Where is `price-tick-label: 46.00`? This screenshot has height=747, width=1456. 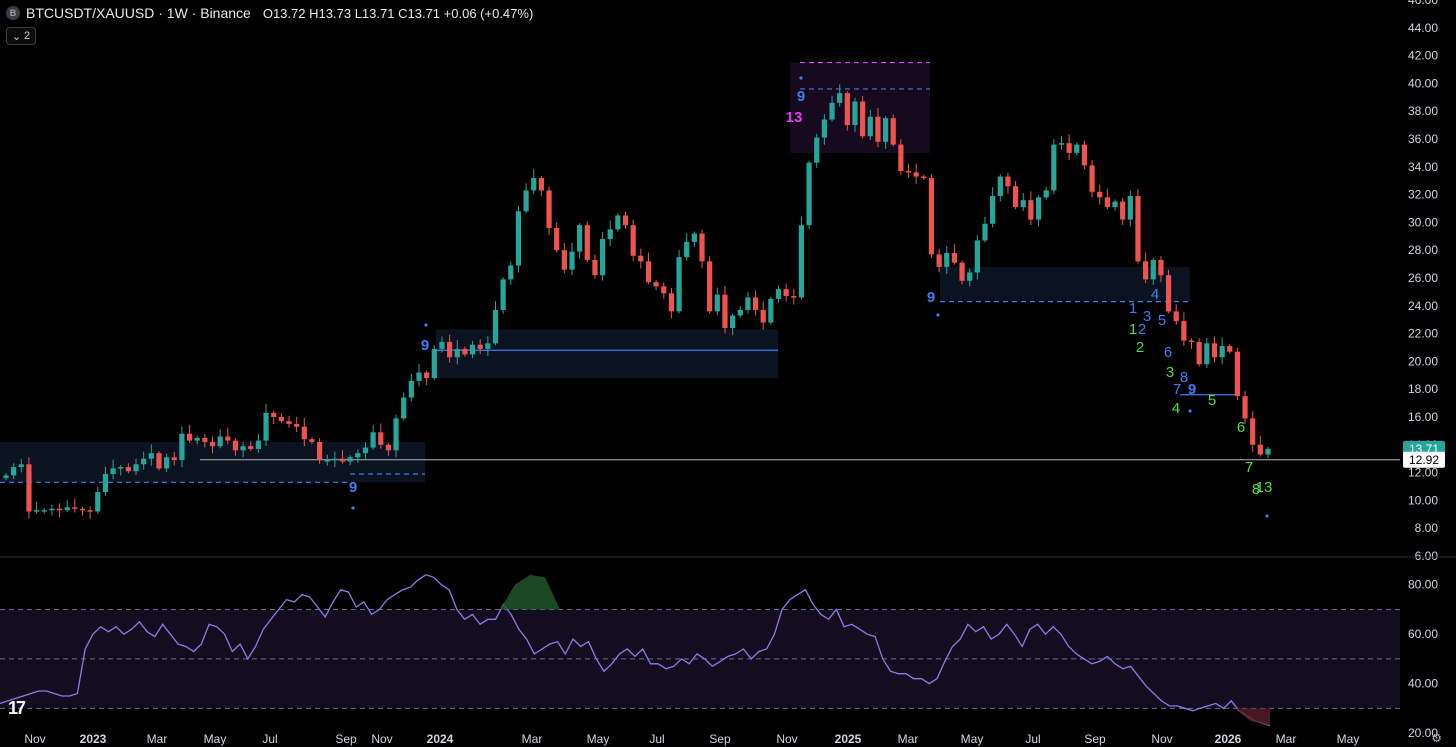 price-tick-label: 46.00 is located at coordinates (1423, 3).